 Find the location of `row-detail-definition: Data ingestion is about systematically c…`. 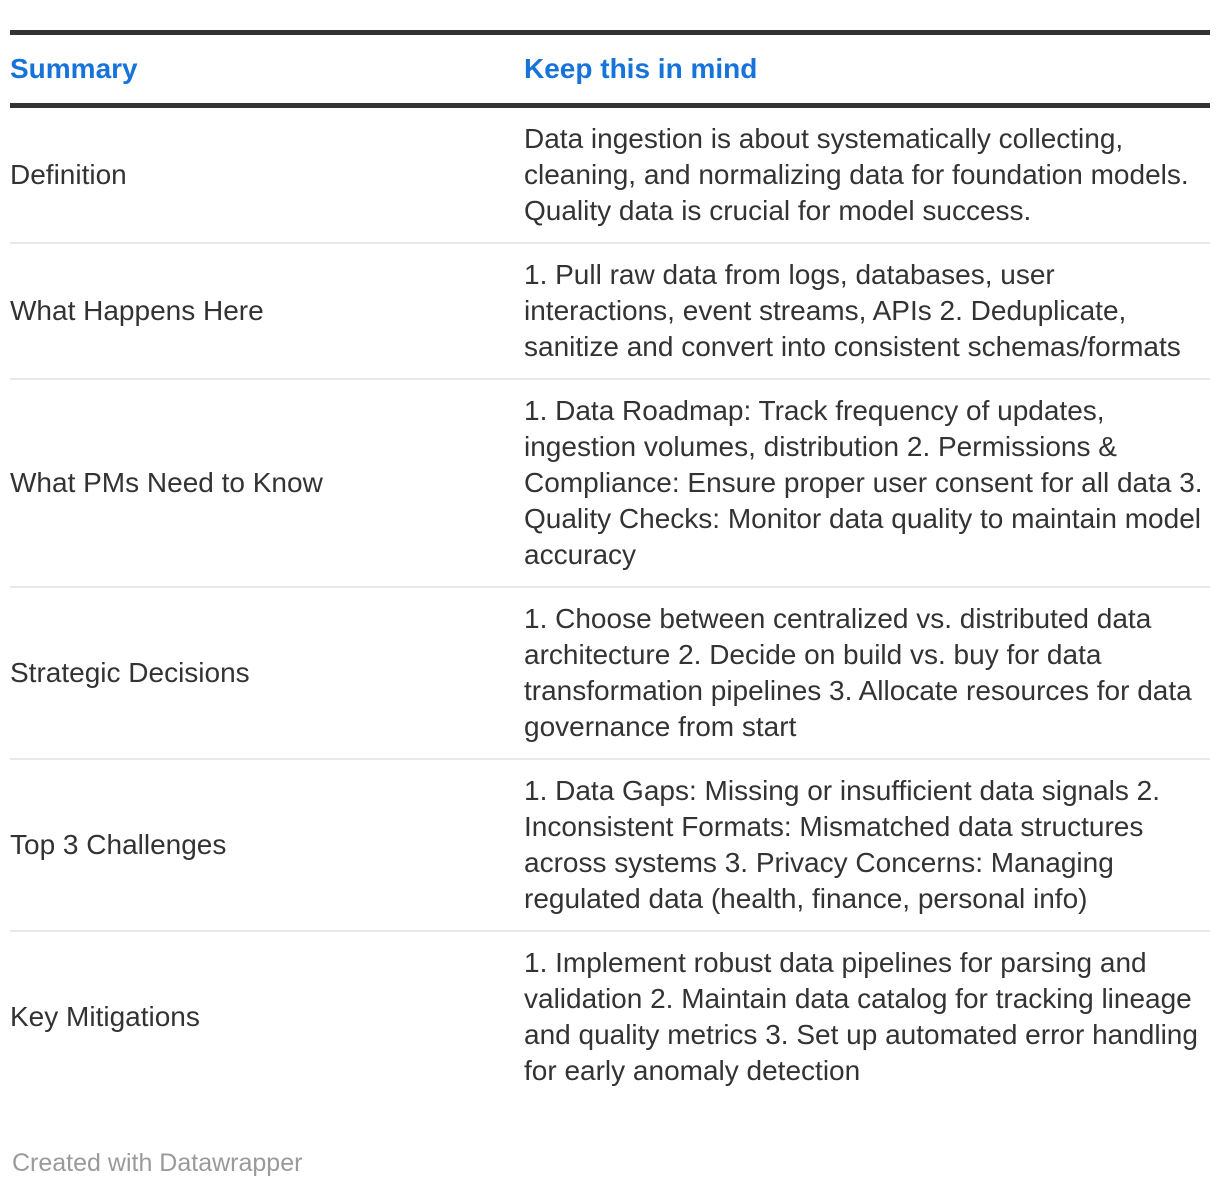

row-detail-definition: Data ingestion is about systematically c… is located at coordinates (856, 174).